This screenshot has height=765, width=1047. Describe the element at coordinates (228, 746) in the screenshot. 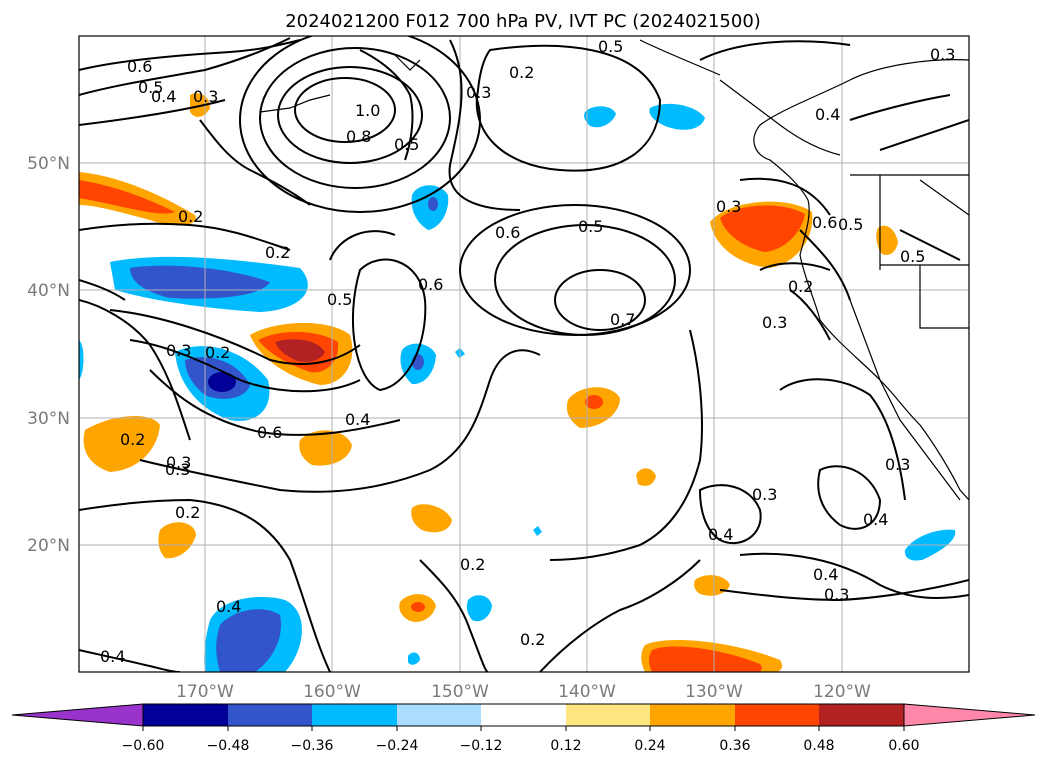

I see `colorbar-tick-label: −0.48` at that location.